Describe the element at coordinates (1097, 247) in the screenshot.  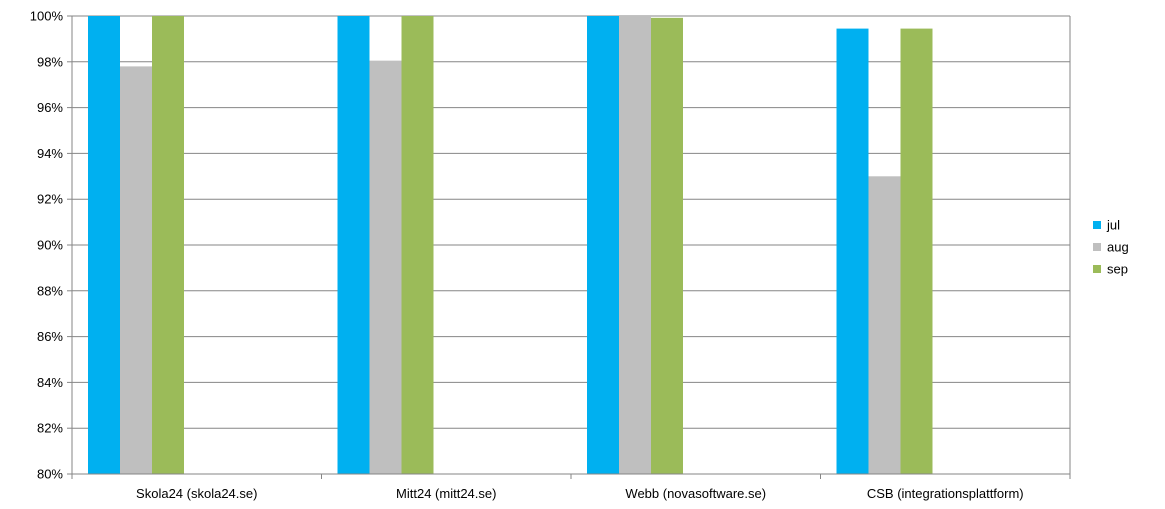
I see `legend-swatch-aug` at that location.